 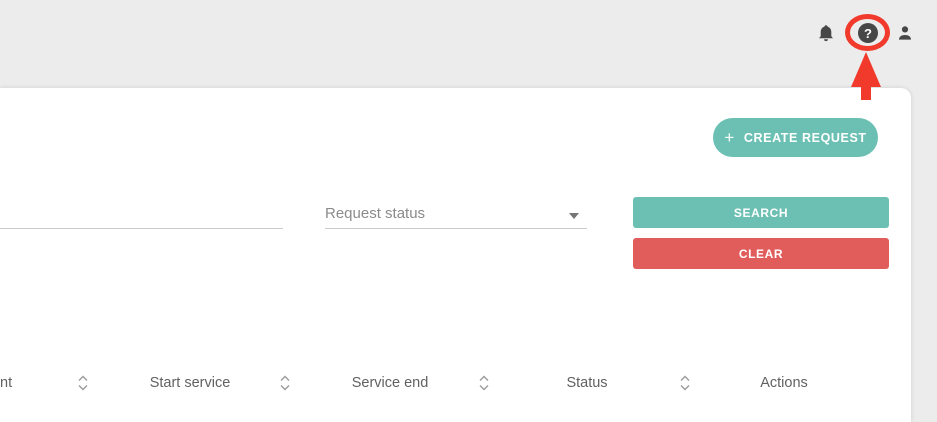 I want to click on create-request-label: CREATE REQUEST, so click(x=805, y=137).